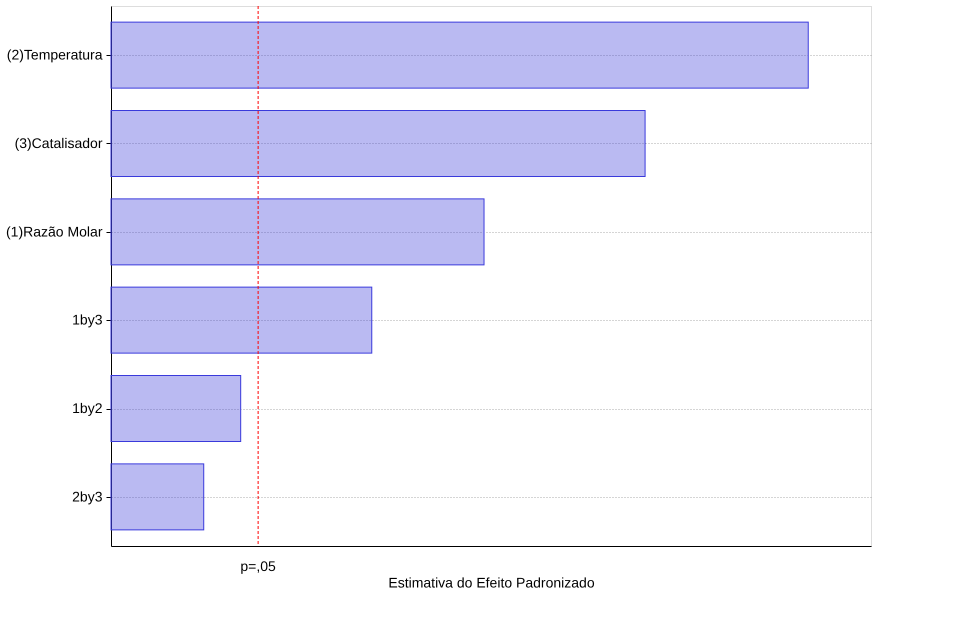 This screenshot has height=624, width=957. I want to click on y-tick-label: (1)Razão Molar, so click(54, 231).